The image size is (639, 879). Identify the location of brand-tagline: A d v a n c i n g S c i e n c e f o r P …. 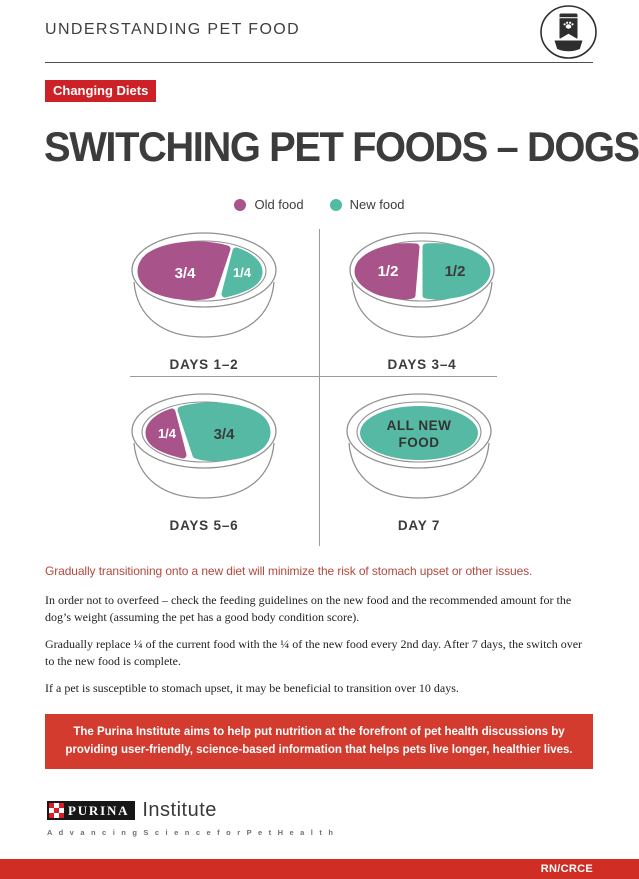
(191, 832).